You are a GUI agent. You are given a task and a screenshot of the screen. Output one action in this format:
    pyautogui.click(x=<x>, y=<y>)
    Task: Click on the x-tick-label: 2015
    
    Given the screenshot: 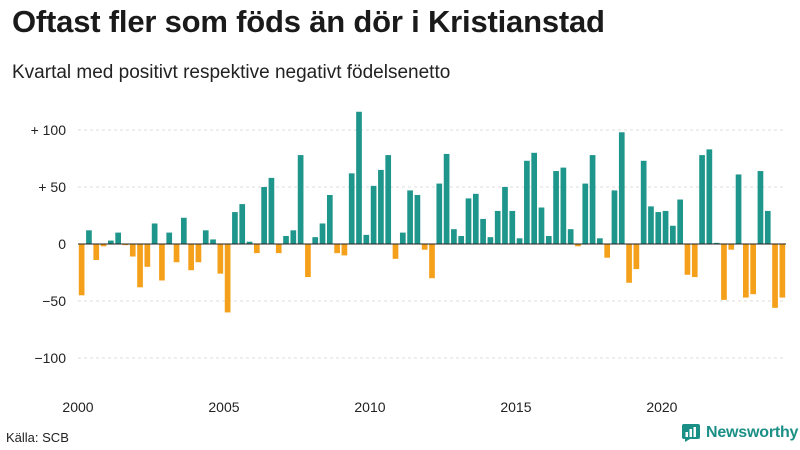 What is the action you would take?
    pyautogui.click(x=515, y=407)
    